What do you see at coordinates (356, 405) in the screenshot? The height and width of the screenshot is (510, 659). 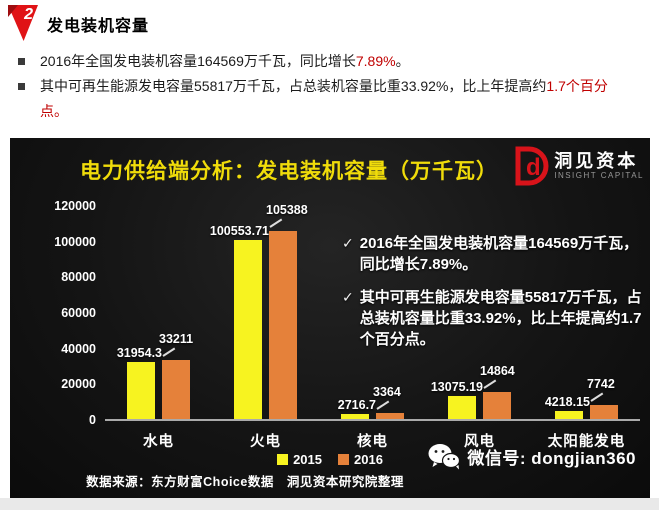 I see `bar-value-label: 2716.7` at bounding box center [356, 405].